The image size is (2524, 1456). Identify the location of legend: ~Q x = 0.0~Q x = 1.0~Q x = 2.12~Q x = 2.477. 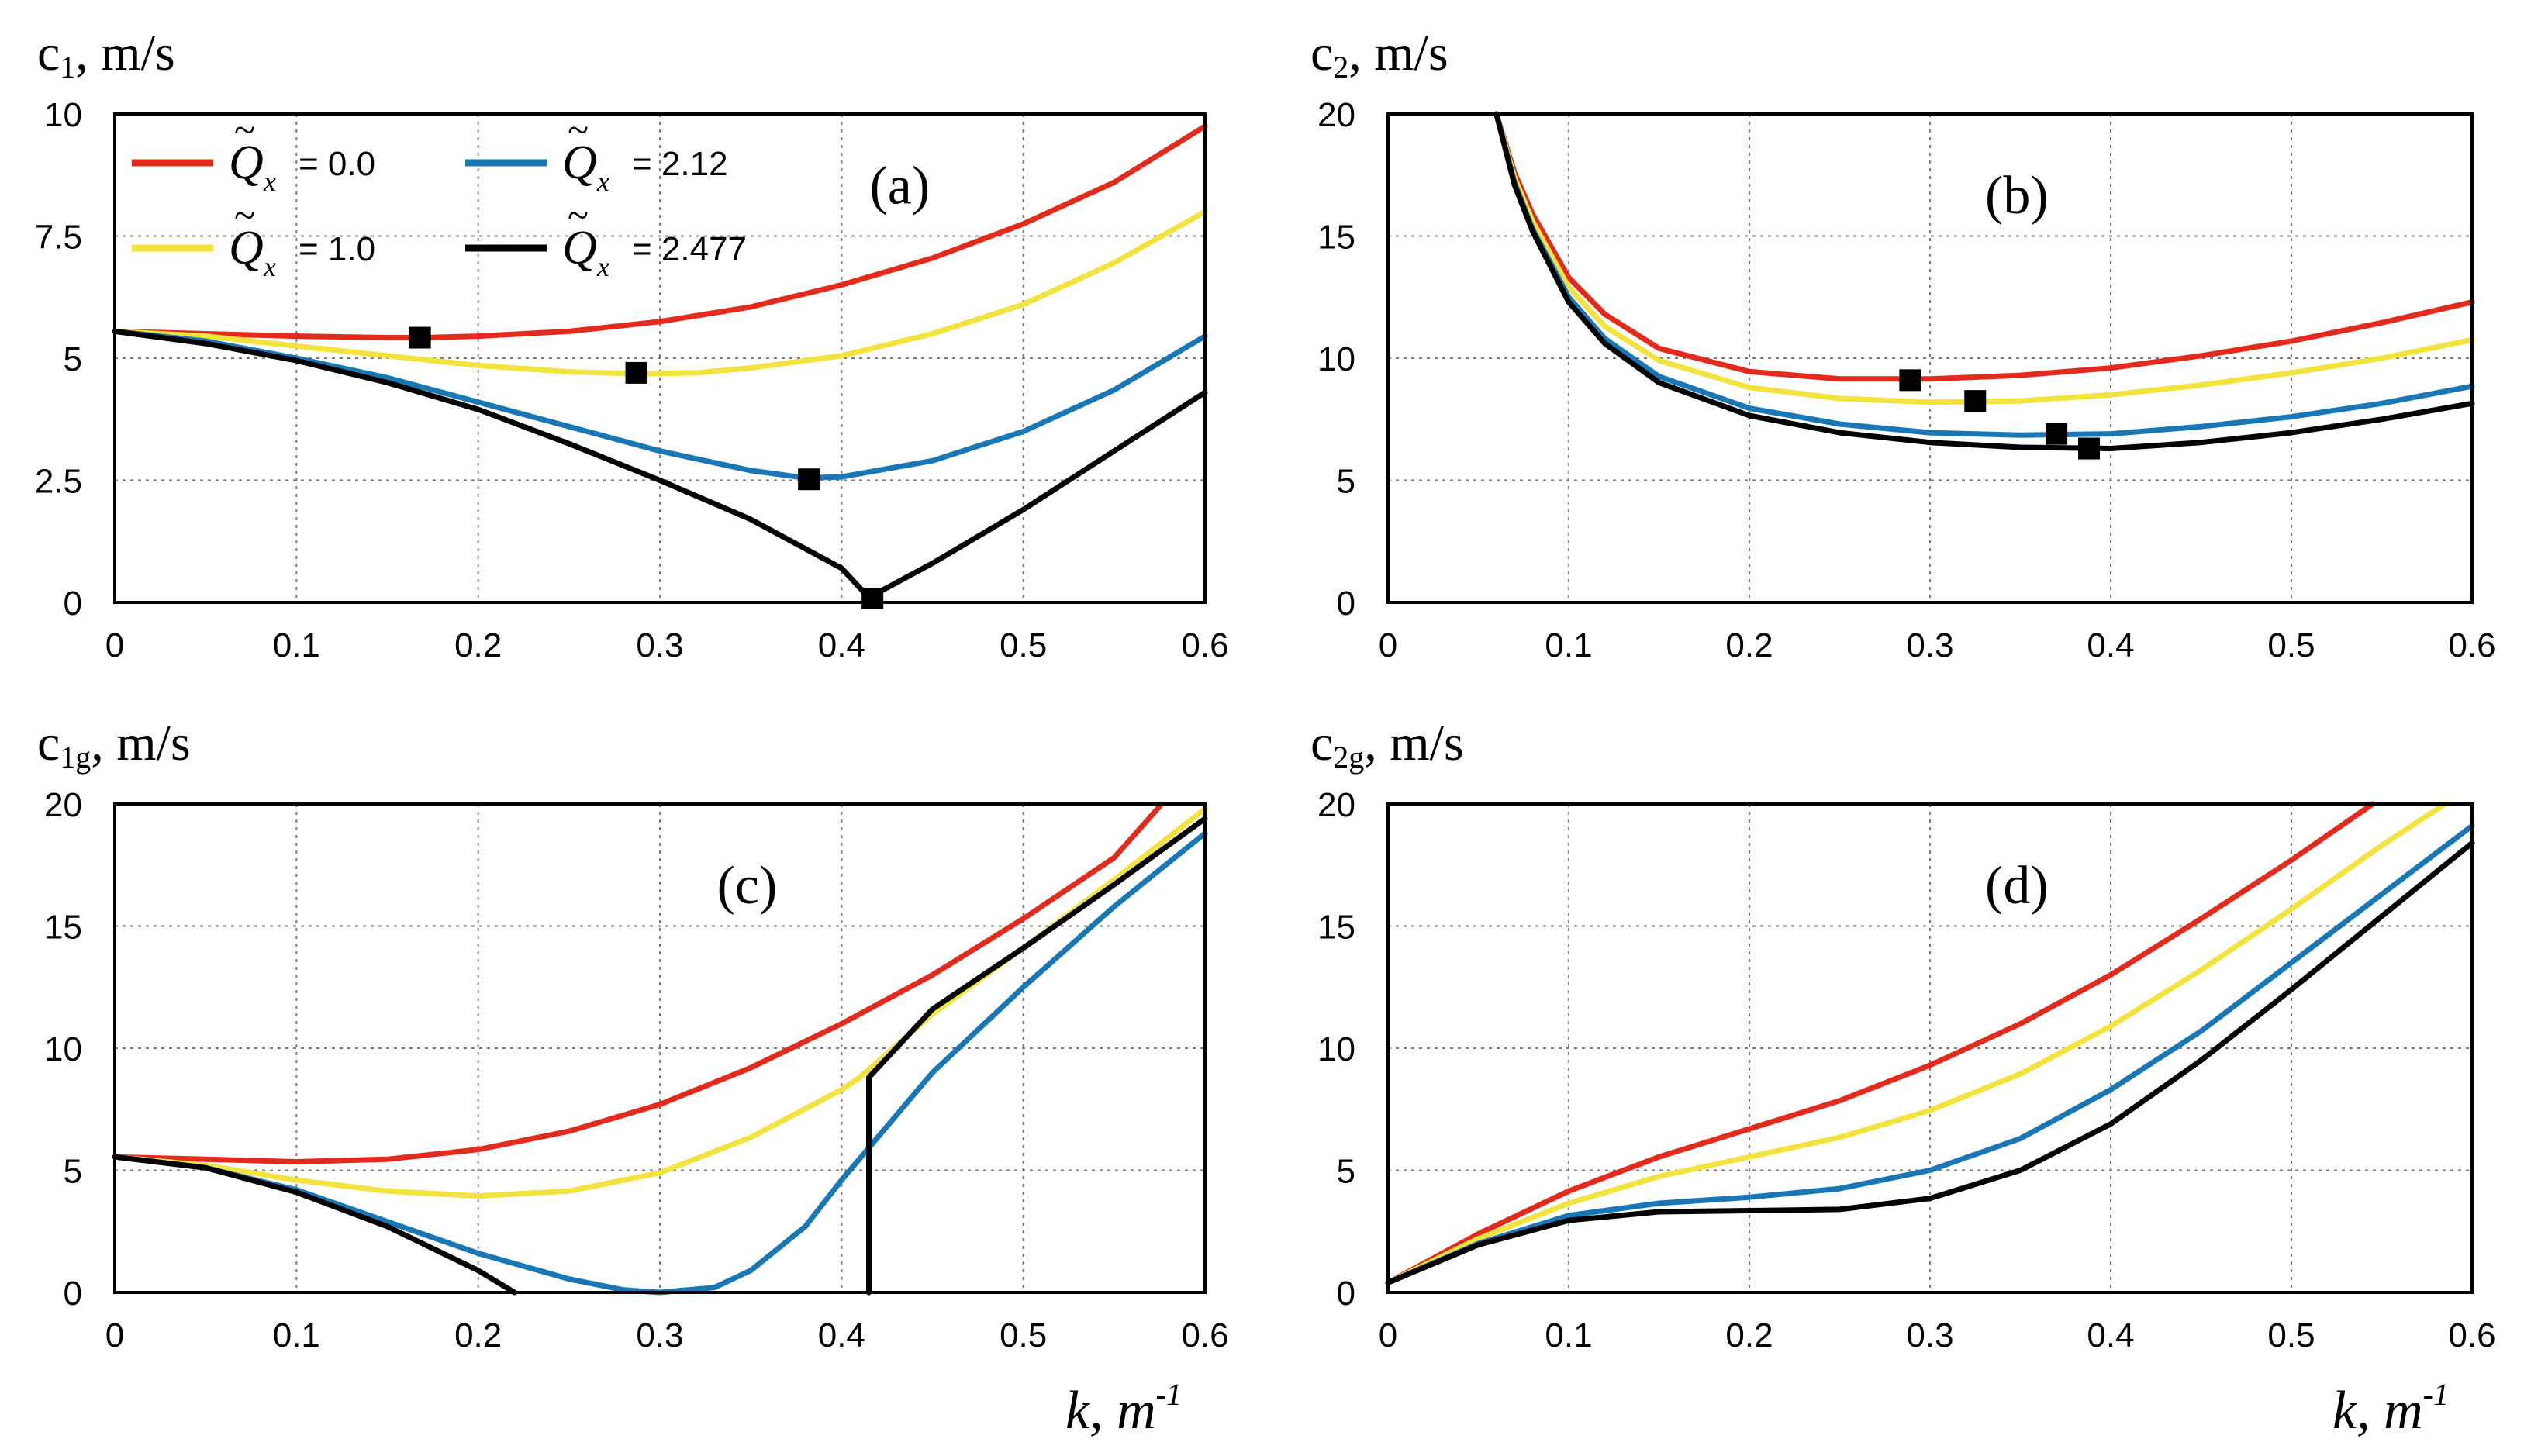
(439, 195).